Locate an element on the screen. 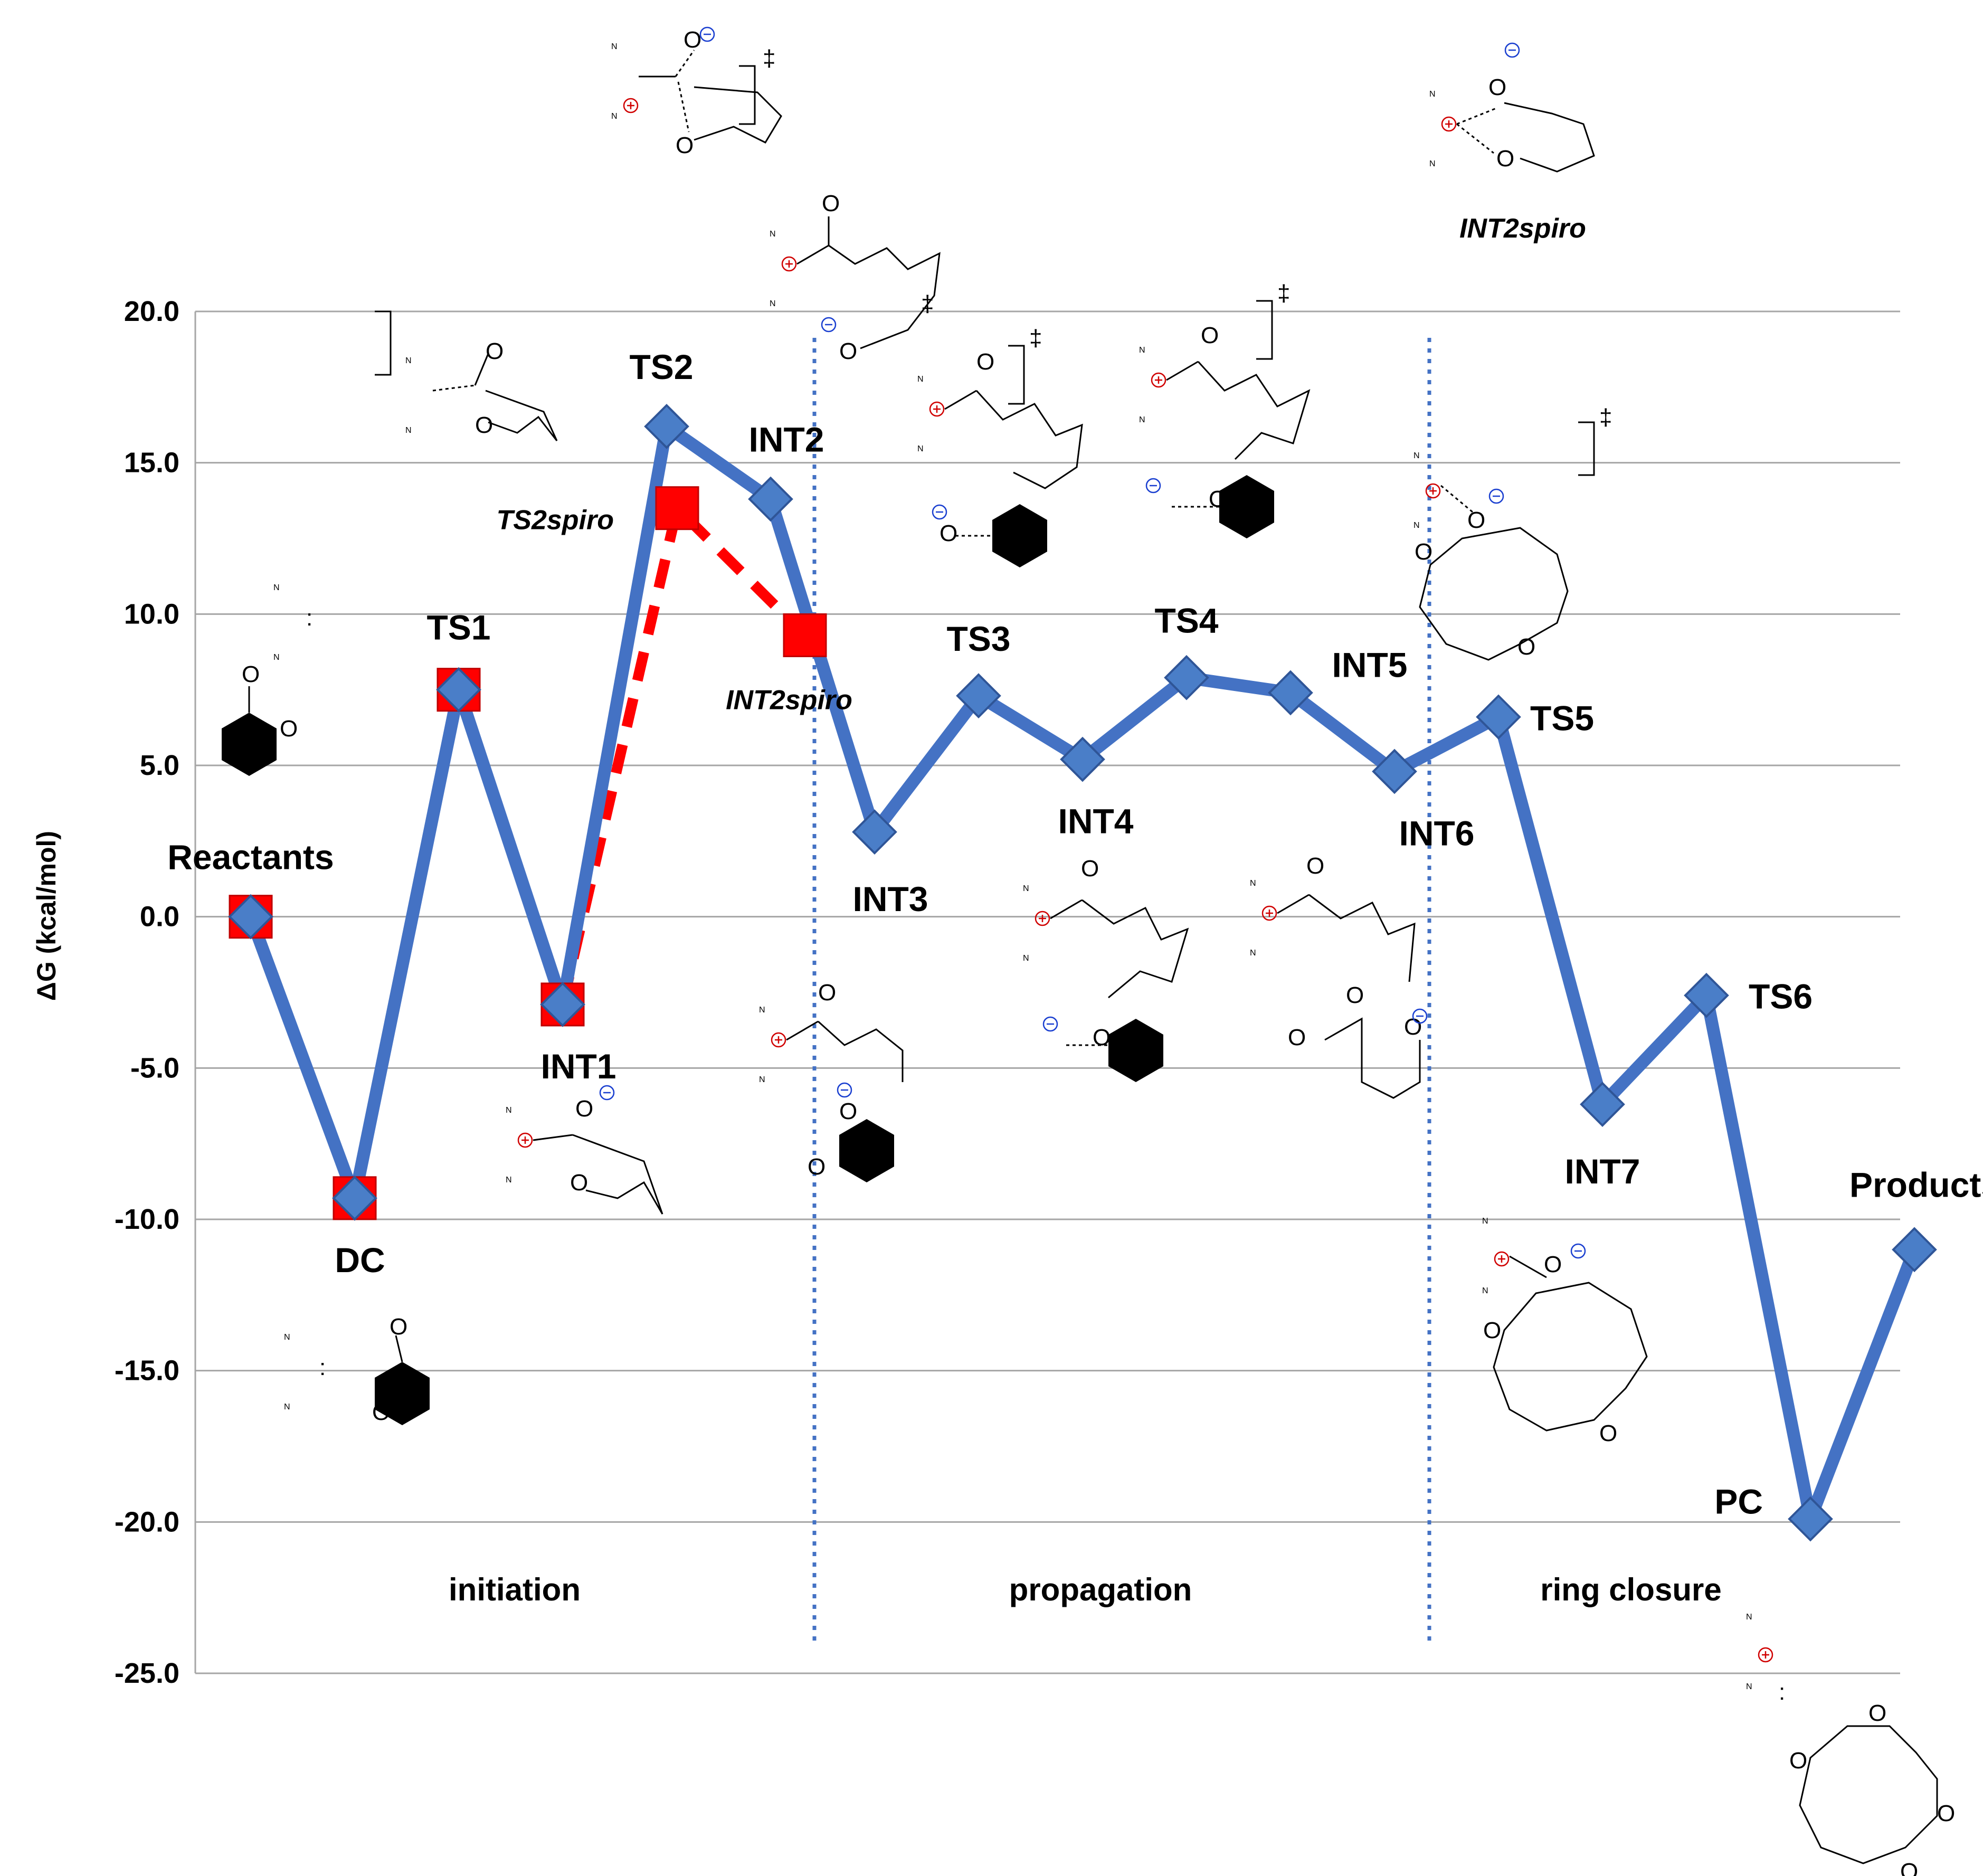  point-label-int1: INT1 is located at coordinates (578, 1066).